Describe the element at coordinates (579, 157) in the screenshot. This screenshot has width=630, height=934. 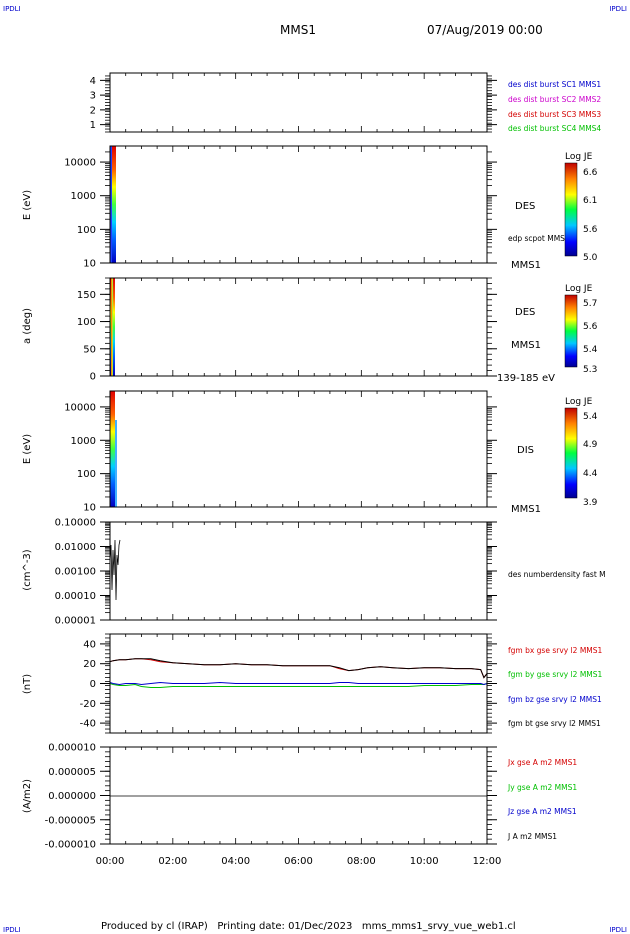
I see `colorbar-title: Log JE` at that location.